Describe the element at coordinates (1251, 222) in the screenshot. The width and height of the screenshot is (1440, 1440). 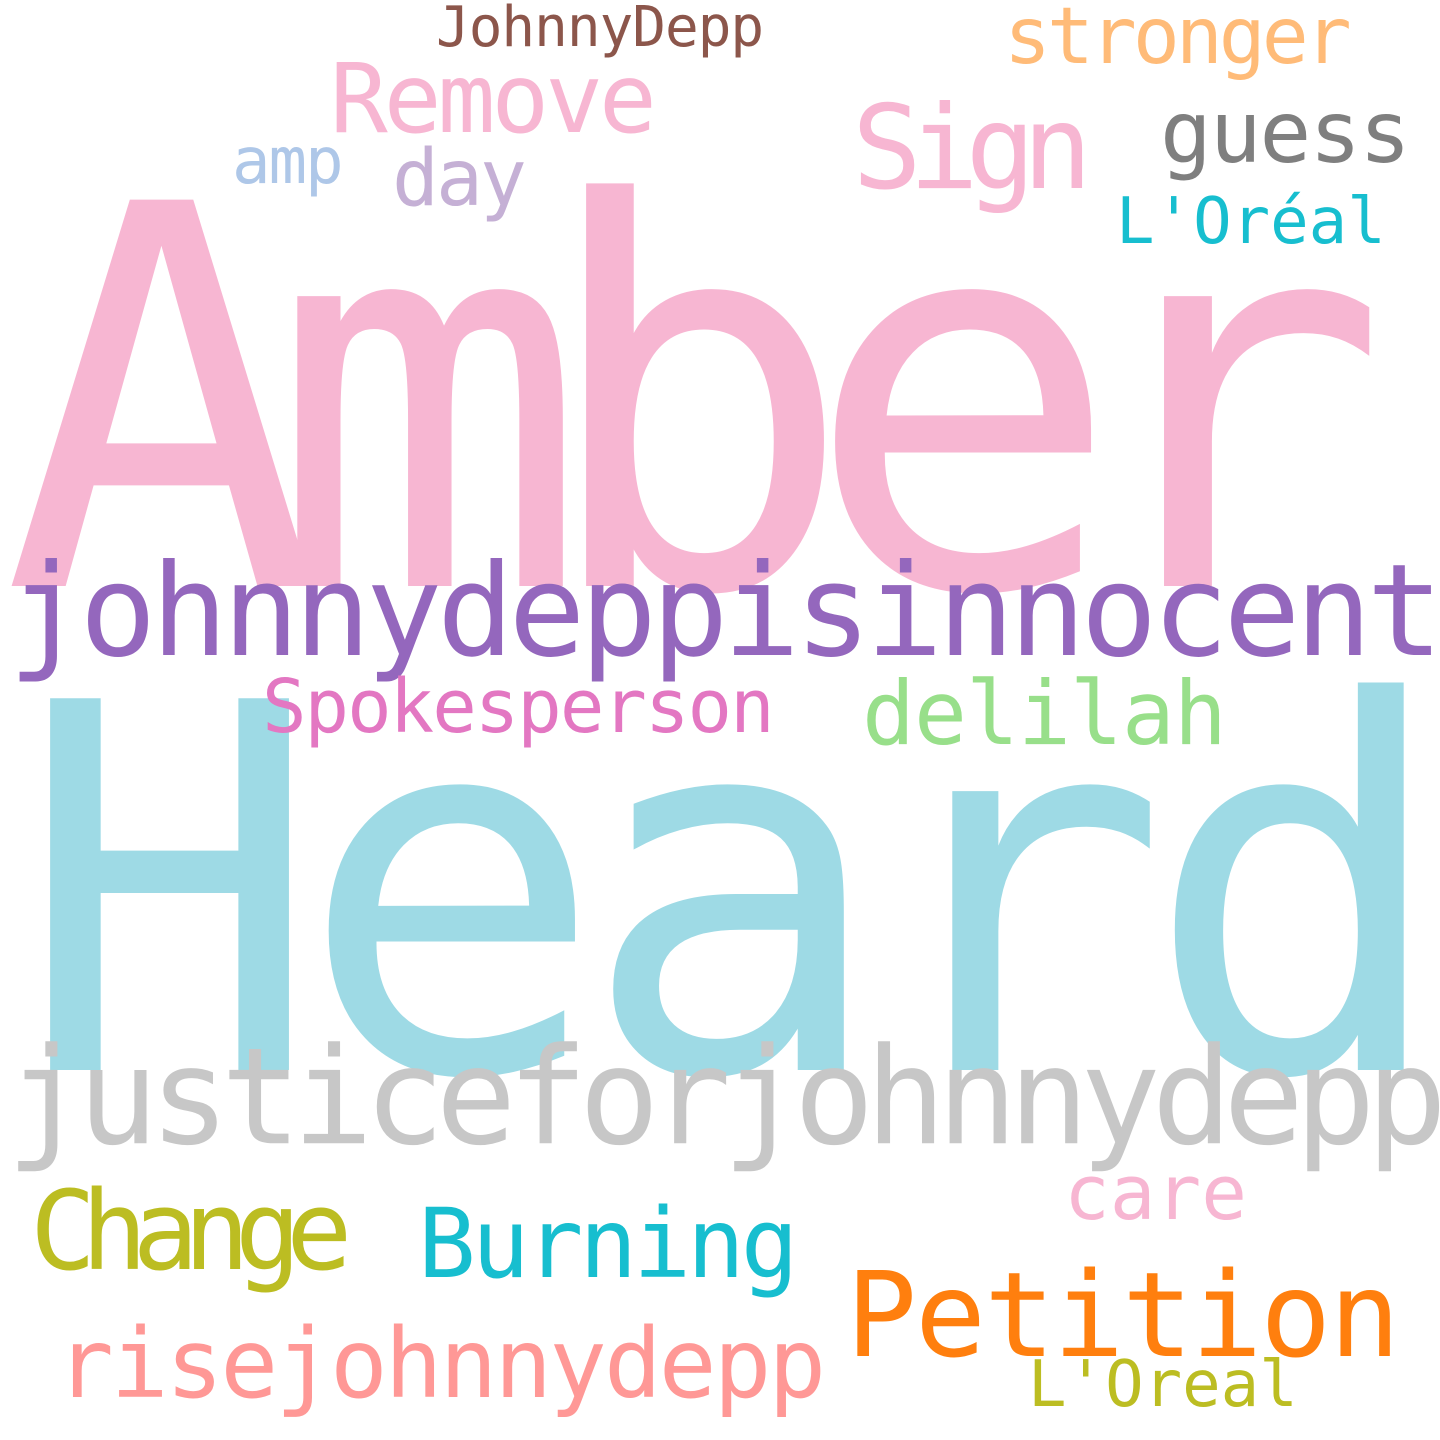
I see `word-loreal-accented: L'Oréal` at that location.